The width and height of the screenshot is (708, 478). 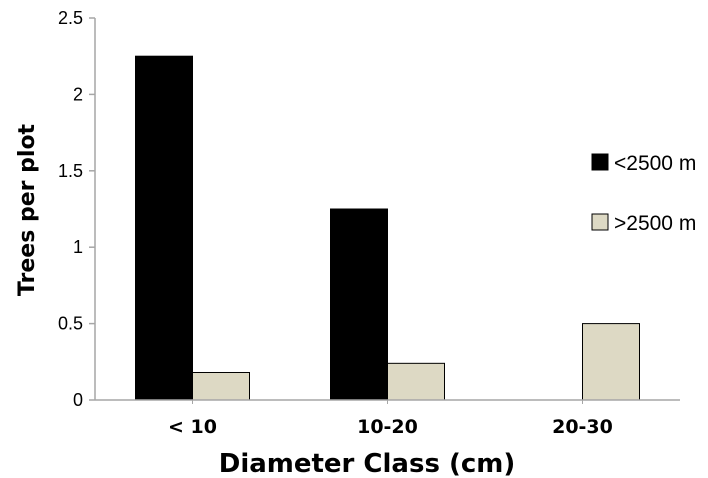 I want to click on x-category-label: 10-20, so click(x=387, y=427).